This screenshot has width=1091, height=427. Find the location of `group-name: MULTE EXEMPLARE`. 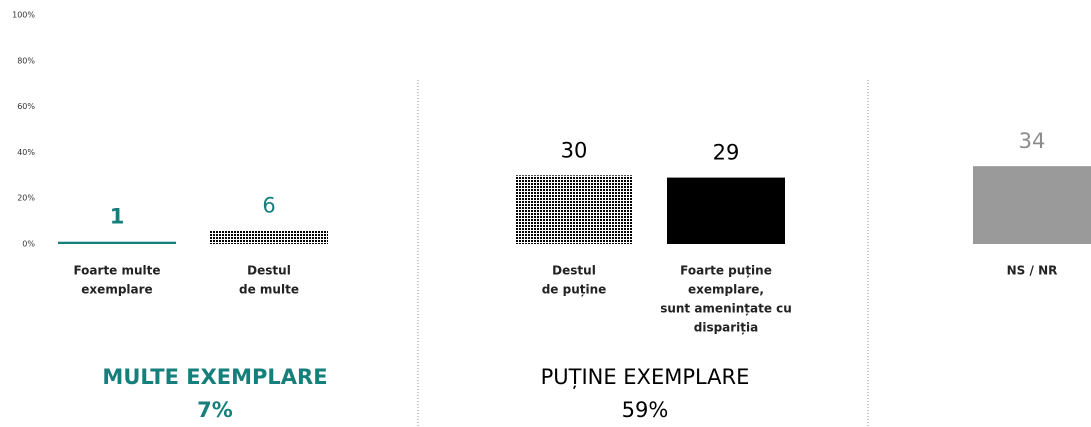

group-name: MULTE EXEMPLARE is located at coordinates (214, 377).